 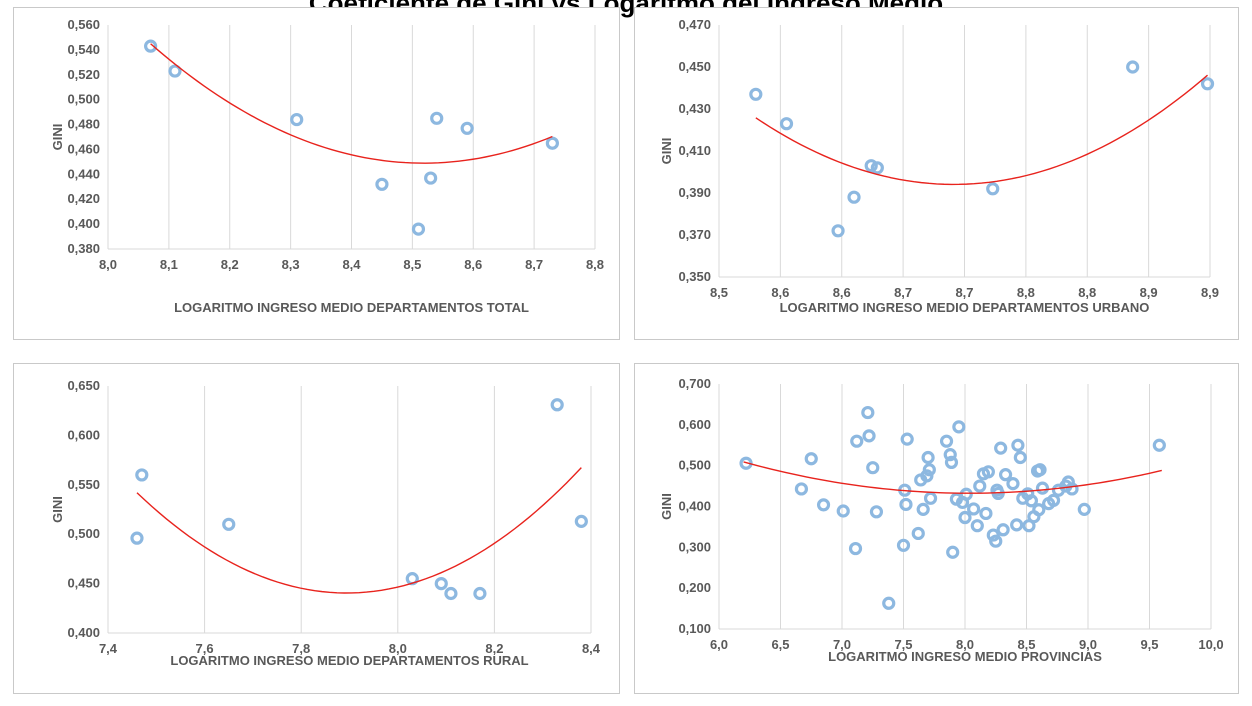 What do you see at coordinates (903, 292) in the screenshot?
I see `x-tick-label: 8,7` at bounding box center [903, 292].